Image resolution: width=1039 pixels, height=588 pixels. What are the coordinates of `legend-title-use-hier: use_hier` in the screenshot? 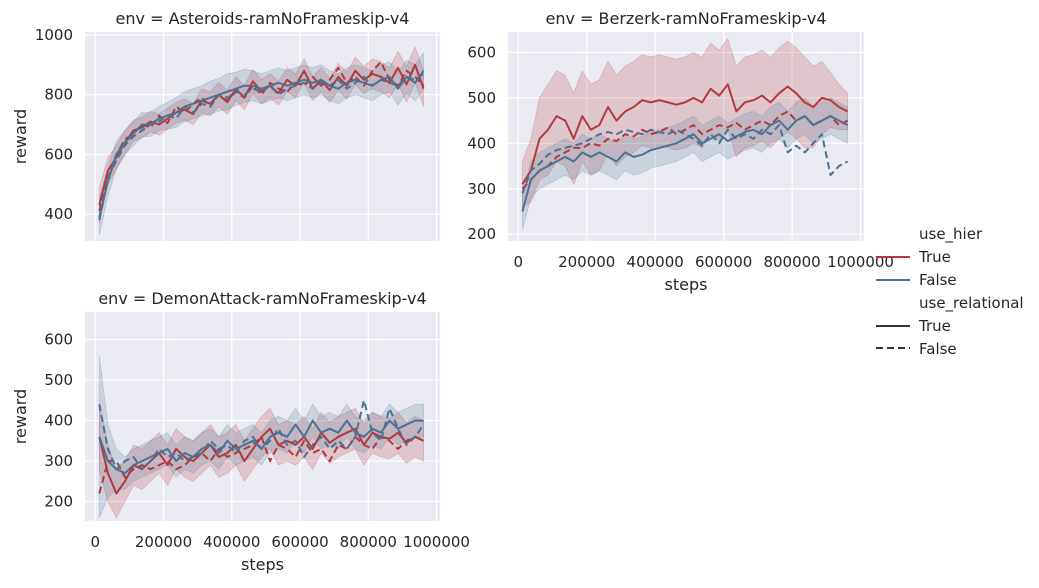 It's located at (951, 234).